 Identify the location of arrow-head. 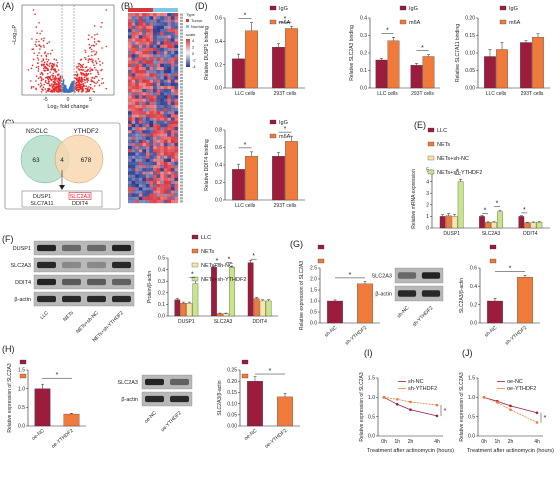
(62, 187).